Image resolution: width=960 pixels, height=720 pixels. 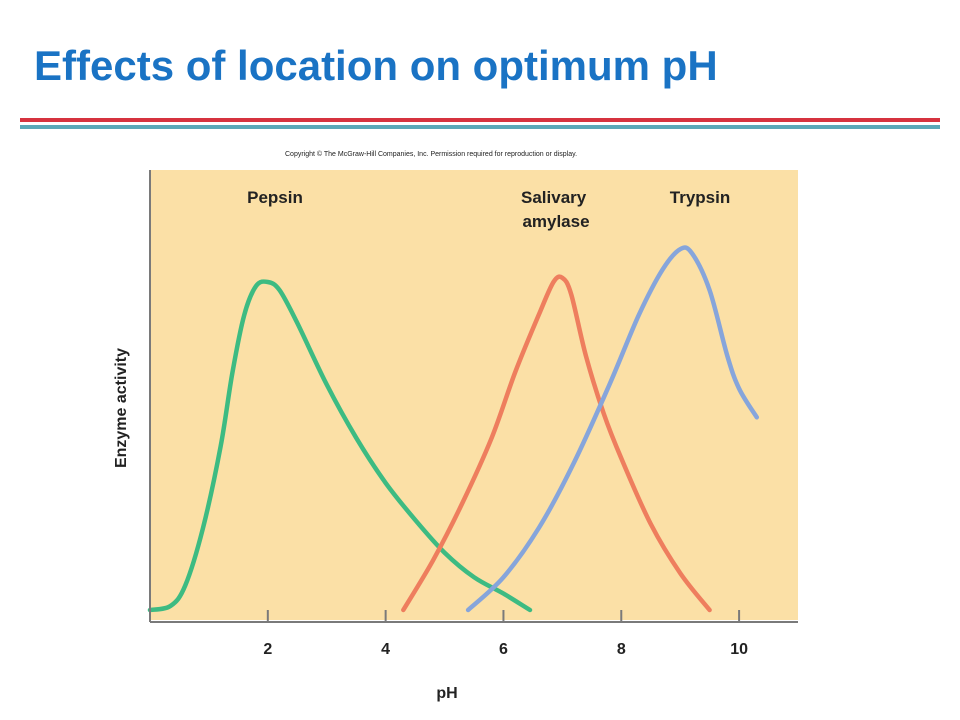 What do you see at coordinates (480, 127) in the screenshot?
I see `title-divider-teal` at bounding box center [480, 127].